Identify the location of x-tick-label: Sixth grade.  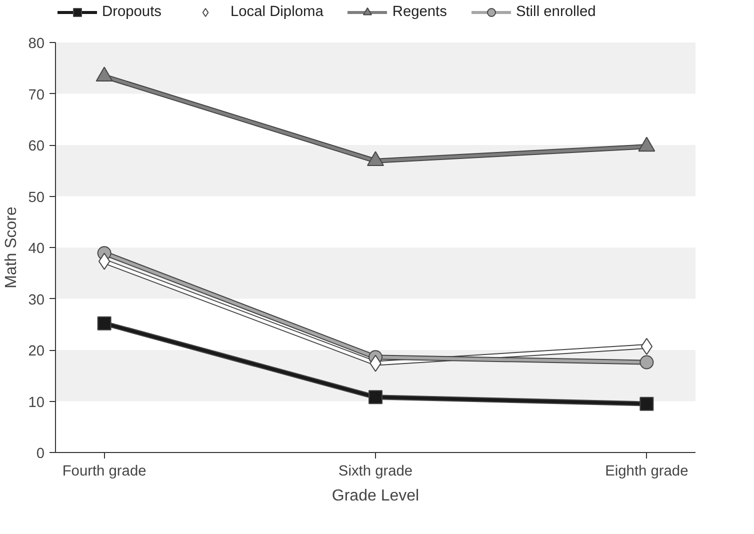
(375, 472).